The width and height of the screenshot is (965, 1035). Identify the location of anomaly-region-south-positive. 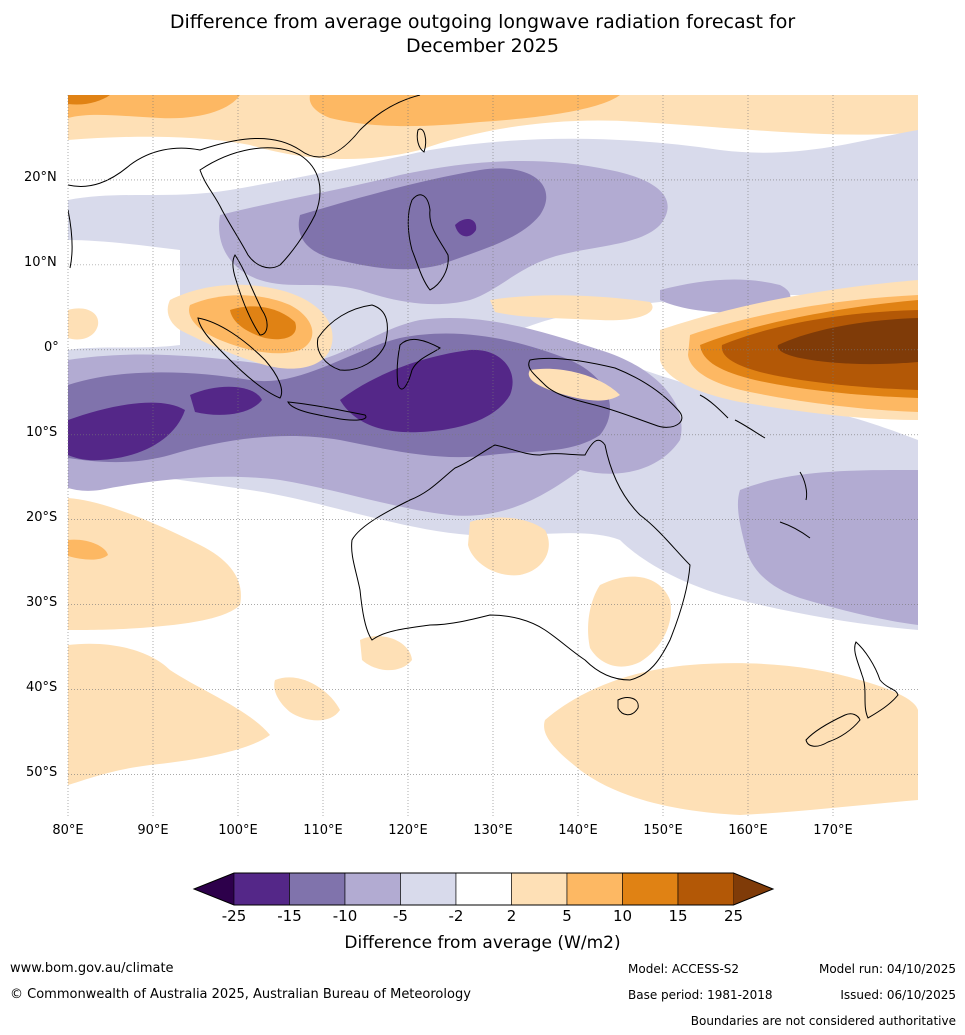
(386, 653).